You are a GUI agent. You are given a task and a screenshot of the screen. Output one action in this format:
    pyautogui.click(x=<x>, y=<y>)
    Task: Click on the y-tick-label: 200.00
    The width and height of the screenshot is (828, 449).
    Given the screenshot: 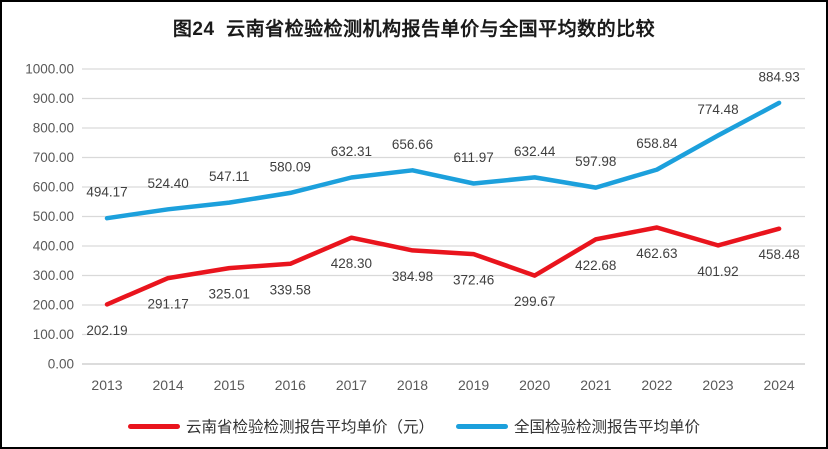 What is the action you would take?
    pyautogui.click(x=53, y=305)
    